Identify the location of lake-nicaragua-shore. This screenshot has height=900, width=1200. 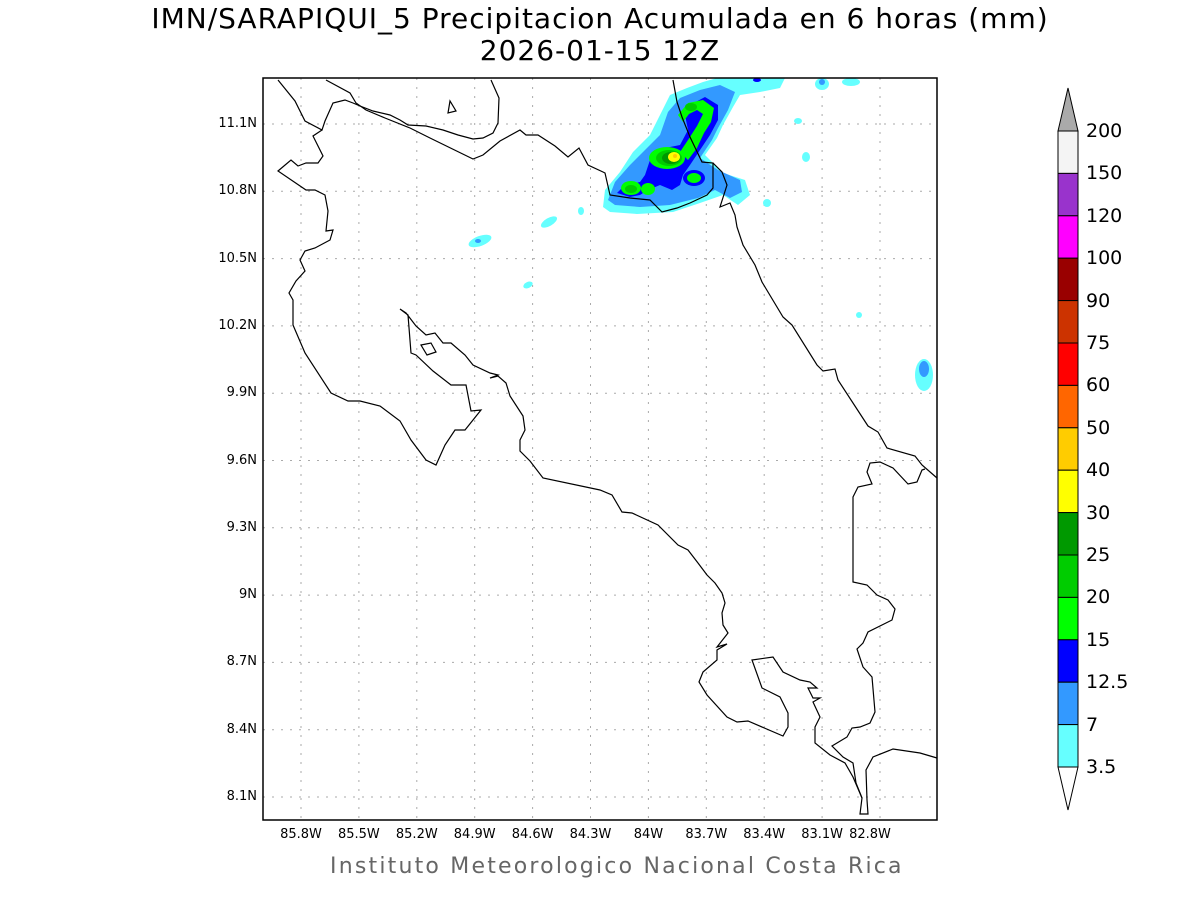
(388, 109).